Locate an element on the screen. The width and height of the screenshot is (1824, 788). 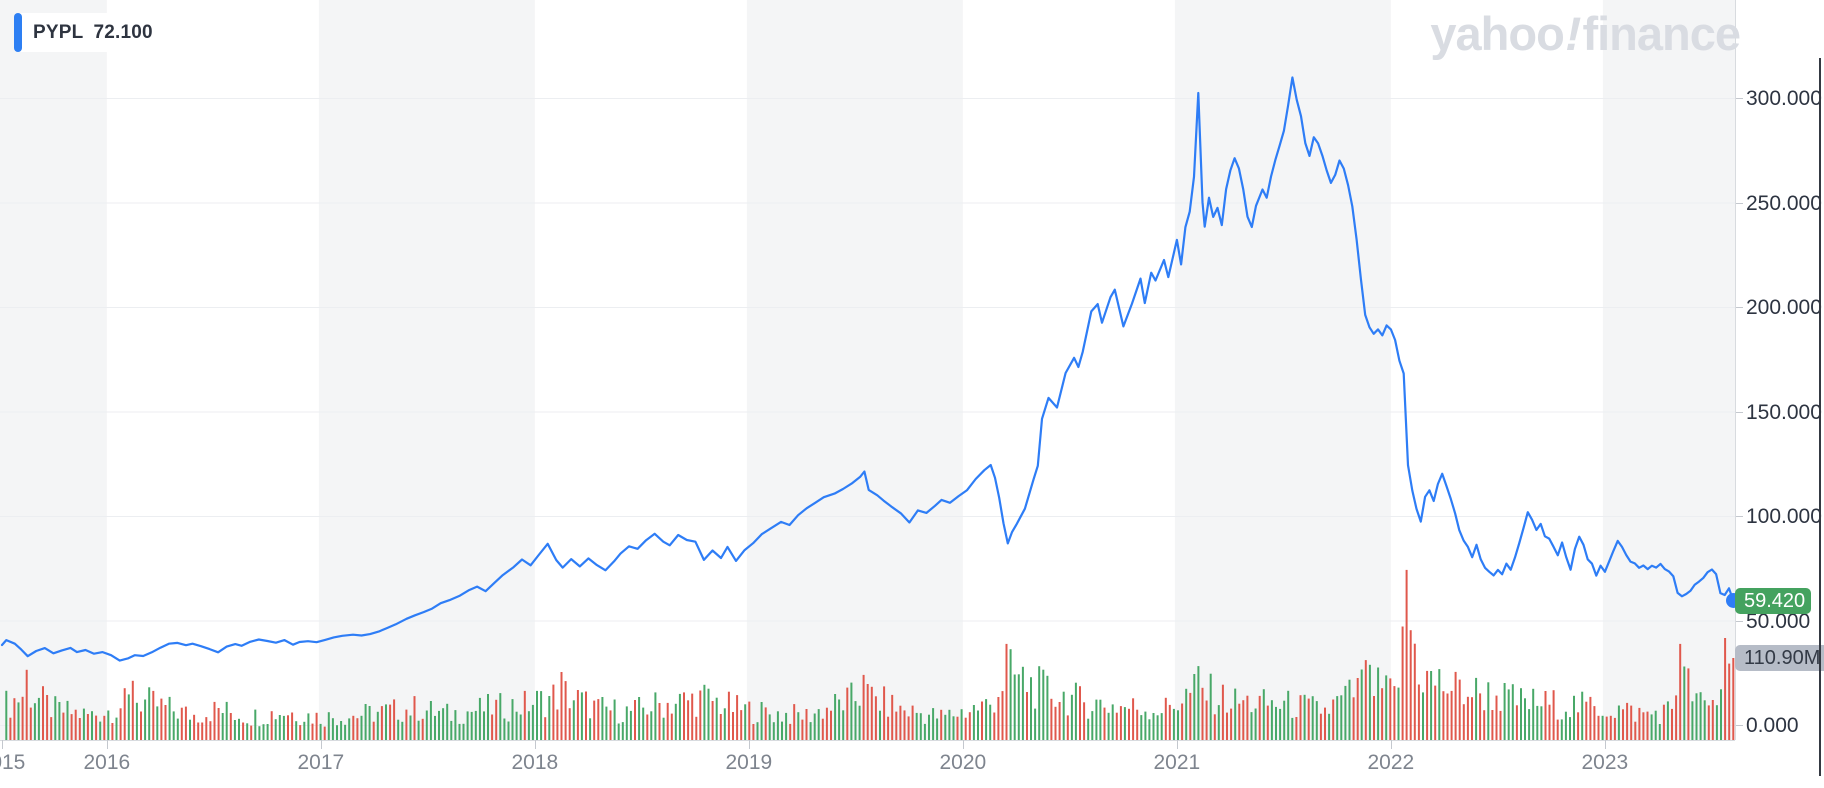
window-edge-line is located at coordinates (1820, 417).